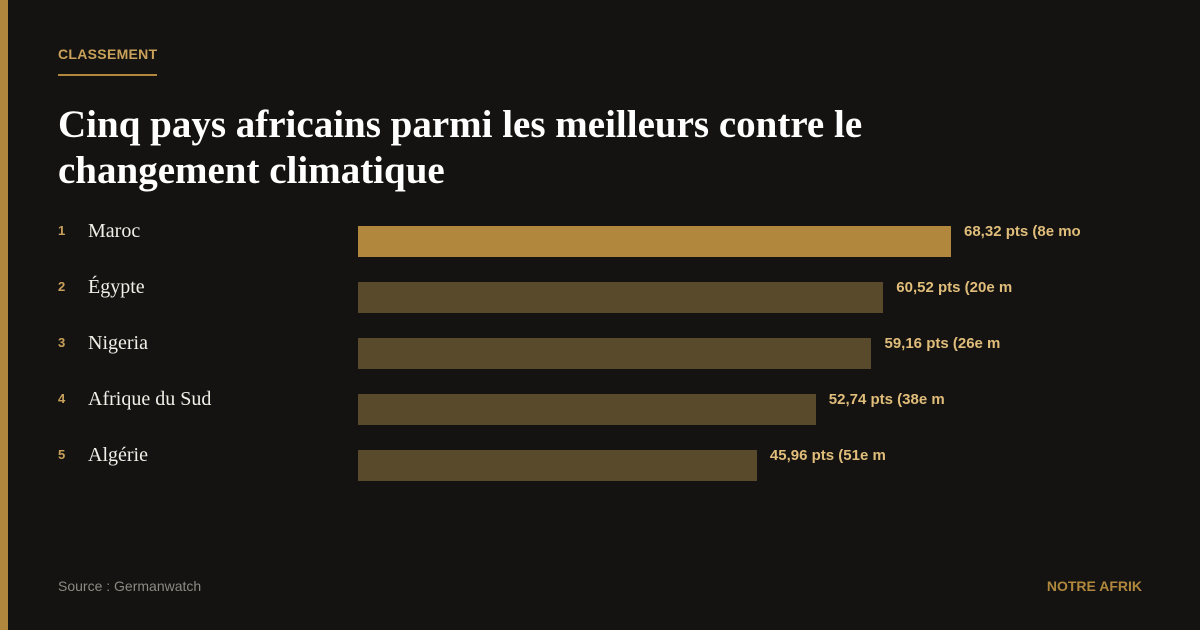 This screenshot has height=630, width=1200. What do you see at coordinates (118, 455) in the screenshot?
I see `country-name: Algérie` at bounding box center [118, 455].